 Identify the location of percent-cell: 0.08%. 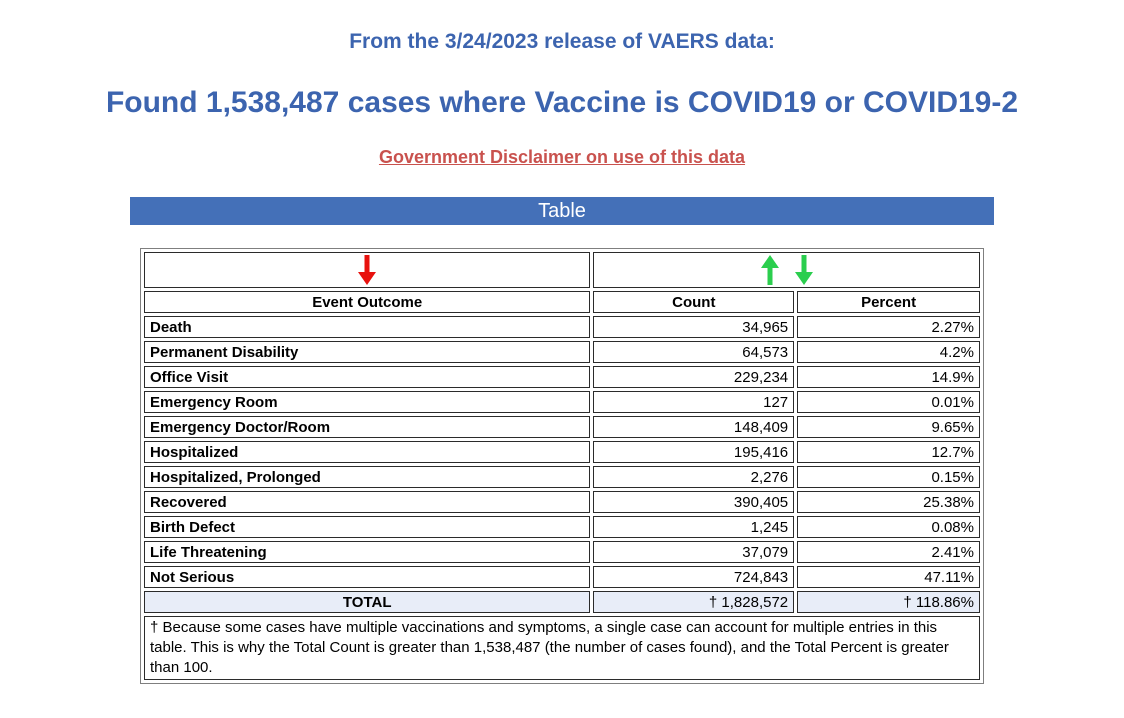
(888, 527).